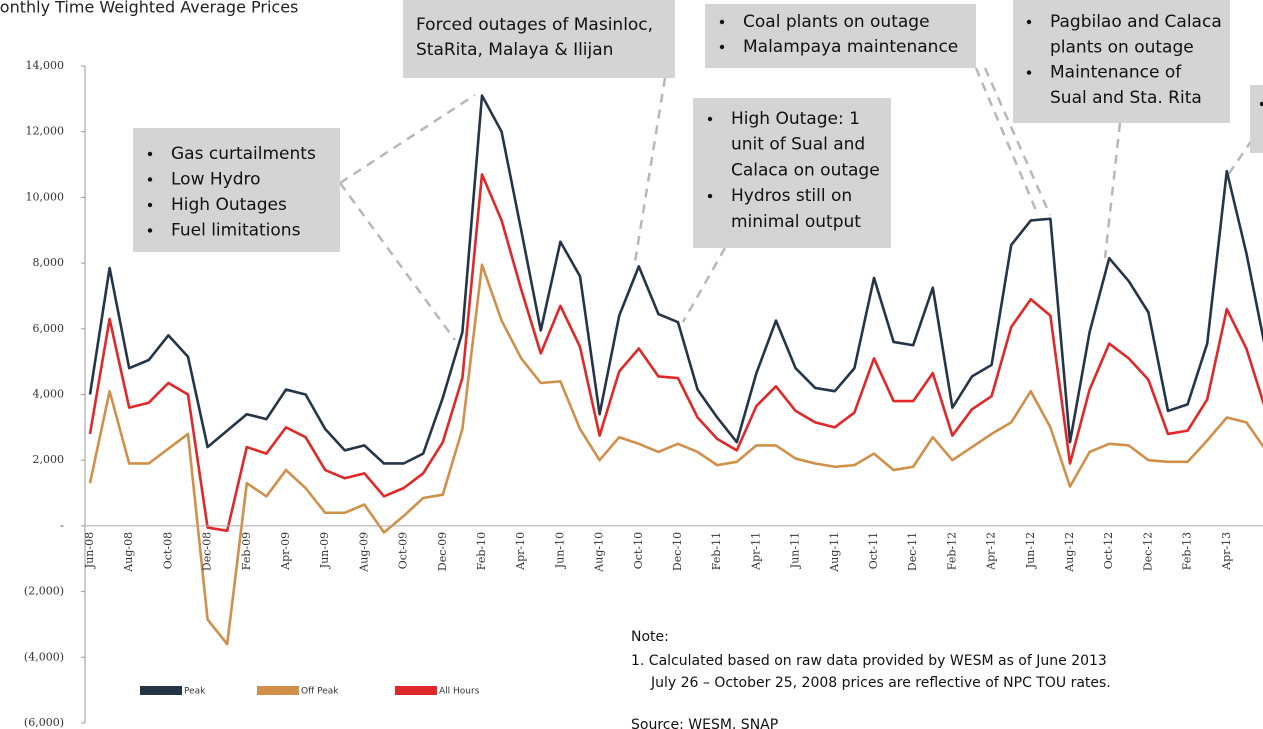 Image resolution: width=1263 pixels, height=729 pixels. What do you see at coordinates (1122, 47) in the screenshot?
I see `annotation-text: plants on outage` at bounding box center [1122, 47].